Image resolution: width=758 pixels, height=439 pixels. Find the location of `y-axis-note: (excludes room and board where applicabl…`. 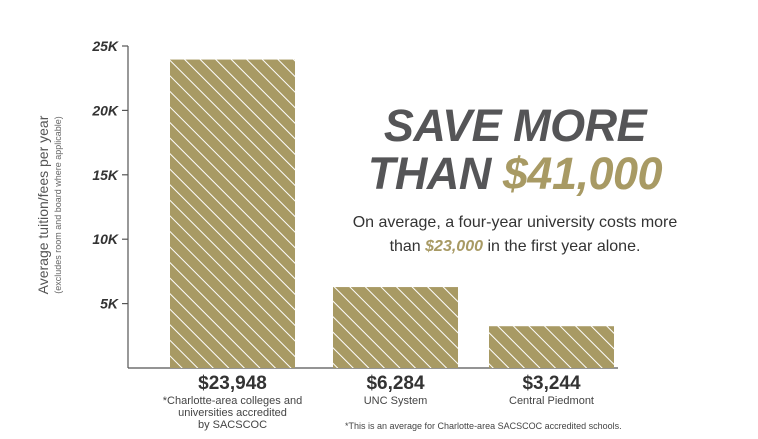

y-axis-note: (excludes room and board where applicabl… is located at coordinates (58, 205).